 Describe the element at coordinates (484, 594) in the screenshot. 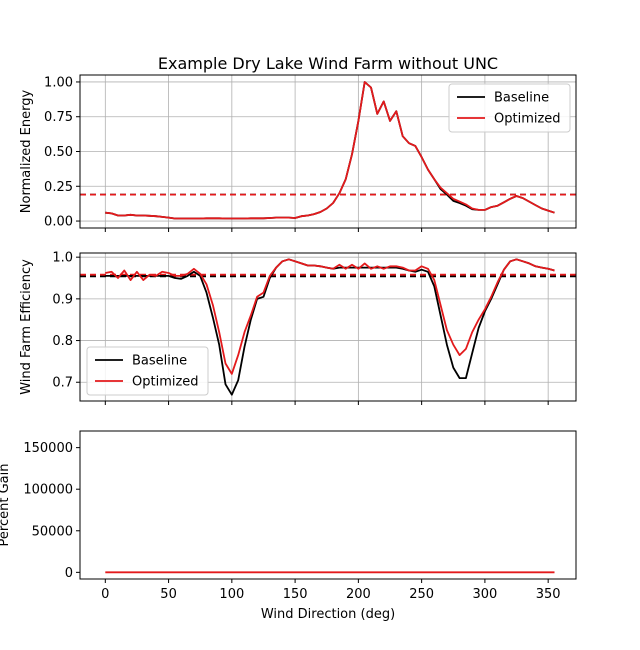

I see `x-tick-label: 300` at that location.